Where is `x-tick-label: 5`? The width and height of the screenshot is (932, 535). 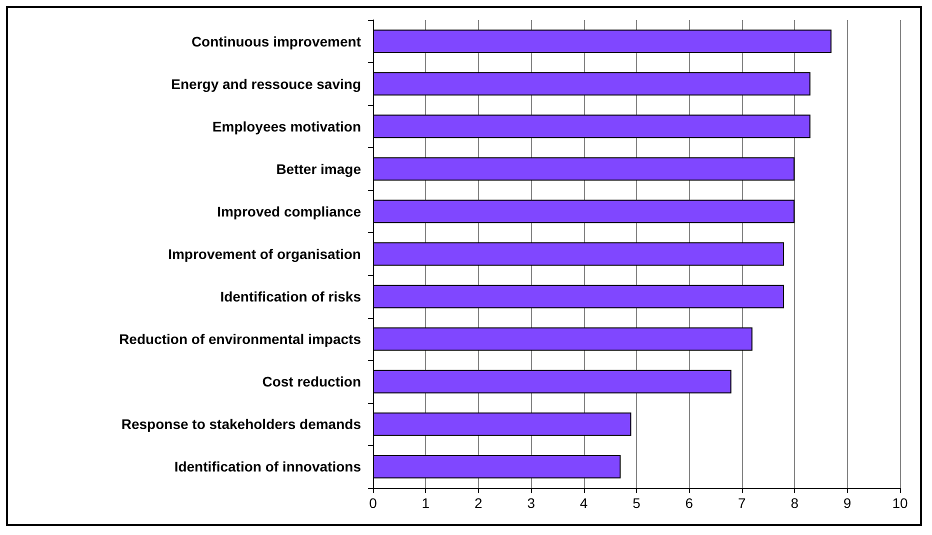 x-tick-label: 5 is located at coordinates (636, 503).